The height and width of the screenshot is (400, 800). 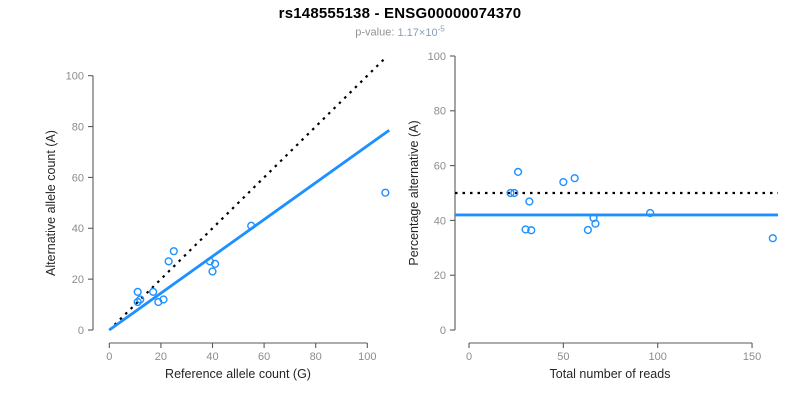 I want to click on pvalue-label: p-value:, so click(x=375, y=32).